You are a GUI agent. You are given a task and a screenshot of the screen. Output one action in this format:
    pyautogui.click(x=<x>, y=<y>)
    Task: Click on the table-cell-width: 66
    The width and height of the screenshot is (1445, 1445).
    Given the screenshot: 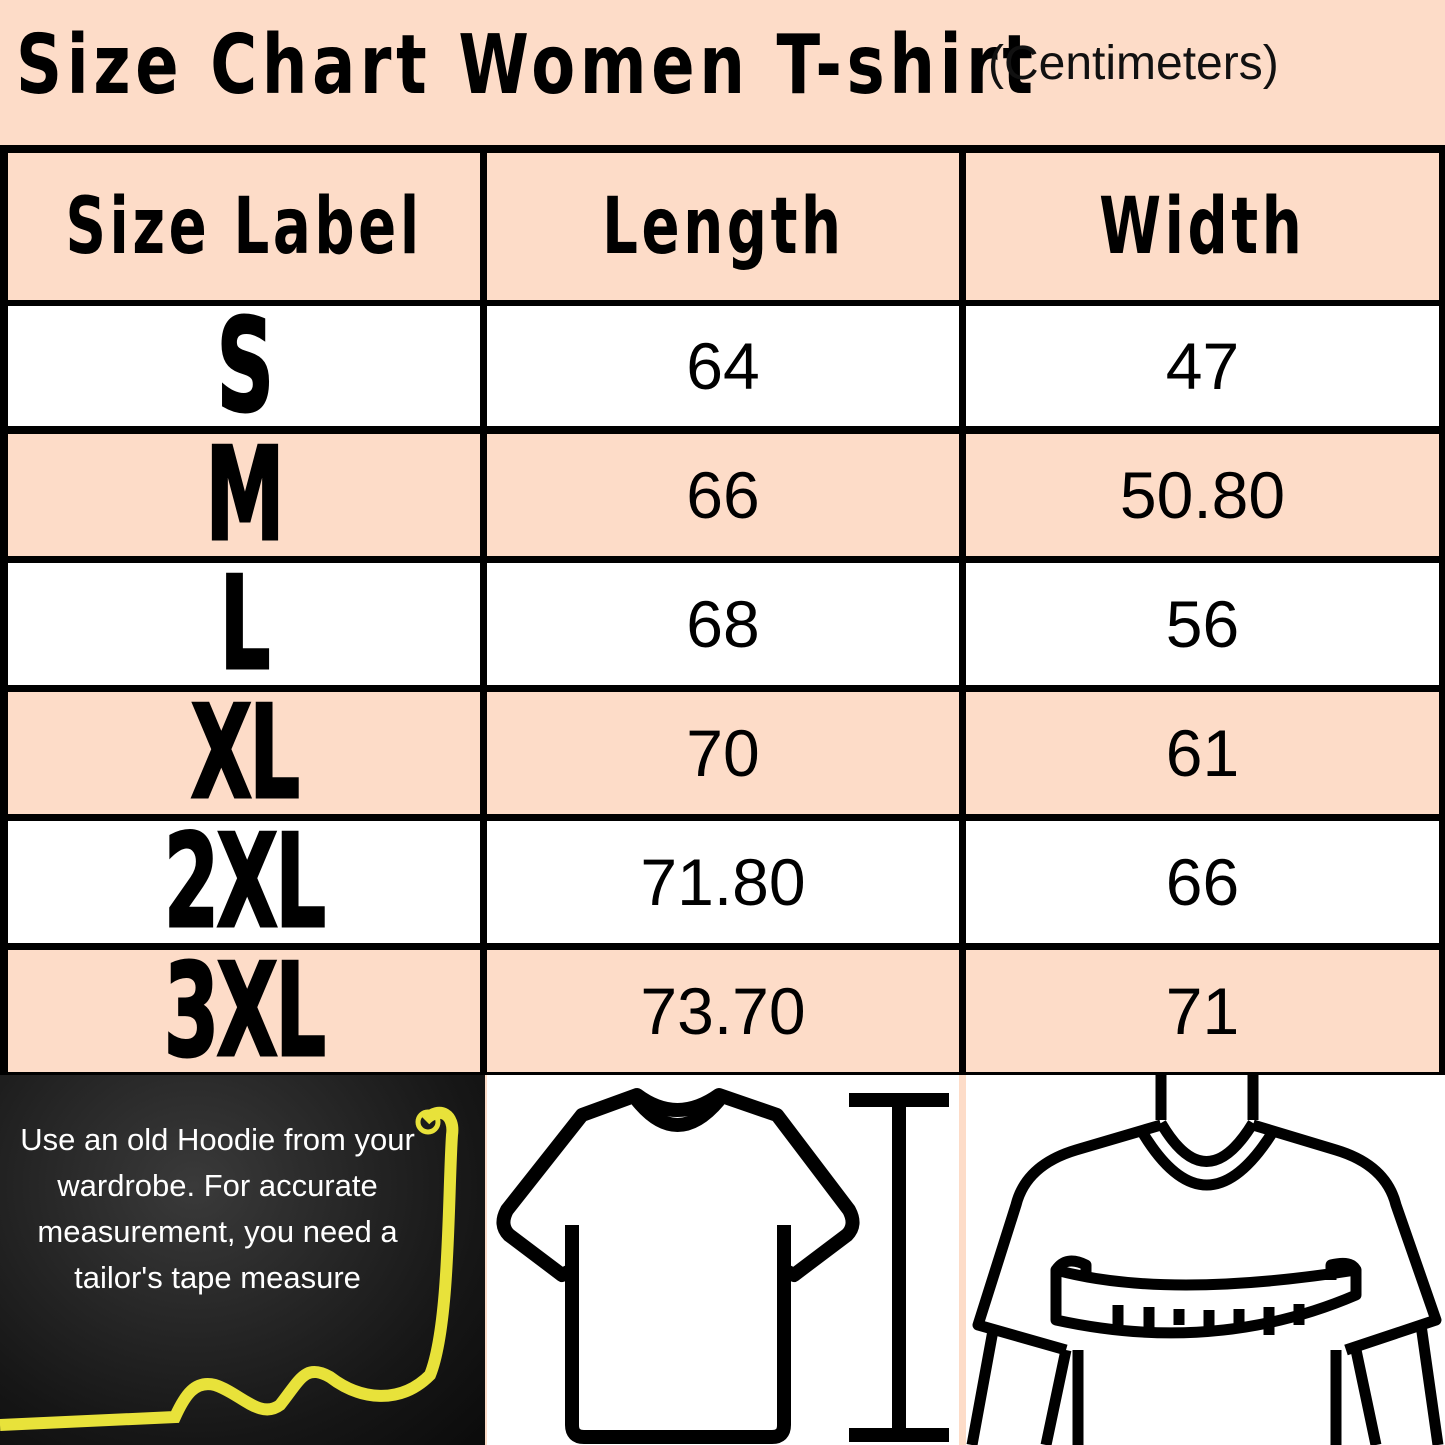 What is the action you would take?
    pyautogui.click(x=1202, y=882)
    